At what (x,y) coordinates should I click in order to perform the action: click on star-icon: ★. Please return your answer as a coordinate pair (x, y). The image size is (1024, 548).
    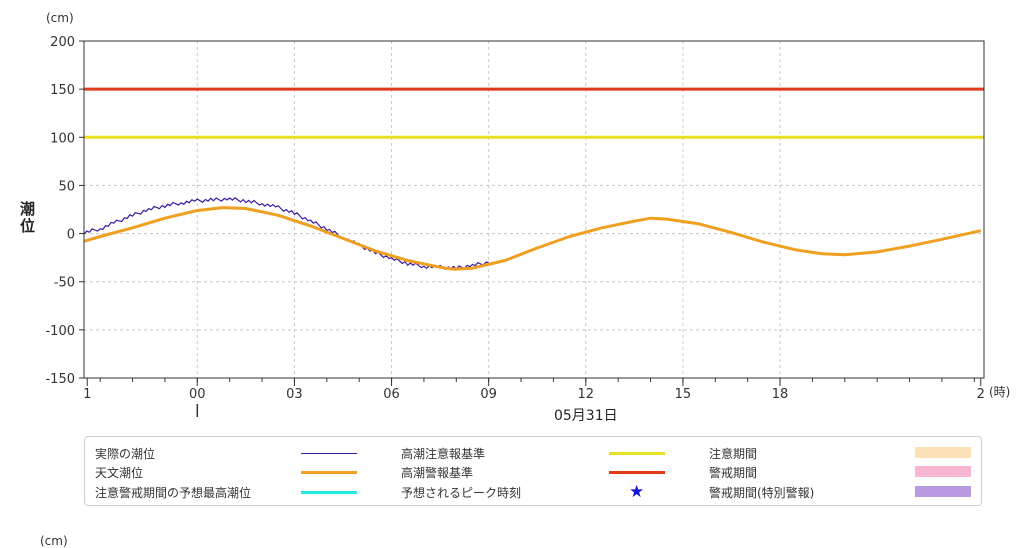
    Looking at the image, I should click on (637, 492).